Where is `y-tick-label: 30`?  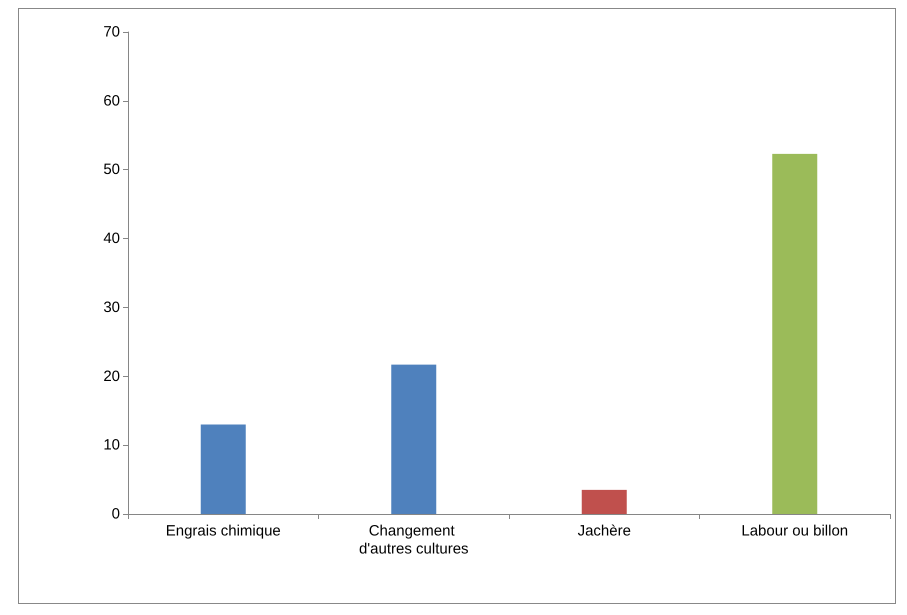
y-tick-label: 30 is located at coordinates (111, 307).